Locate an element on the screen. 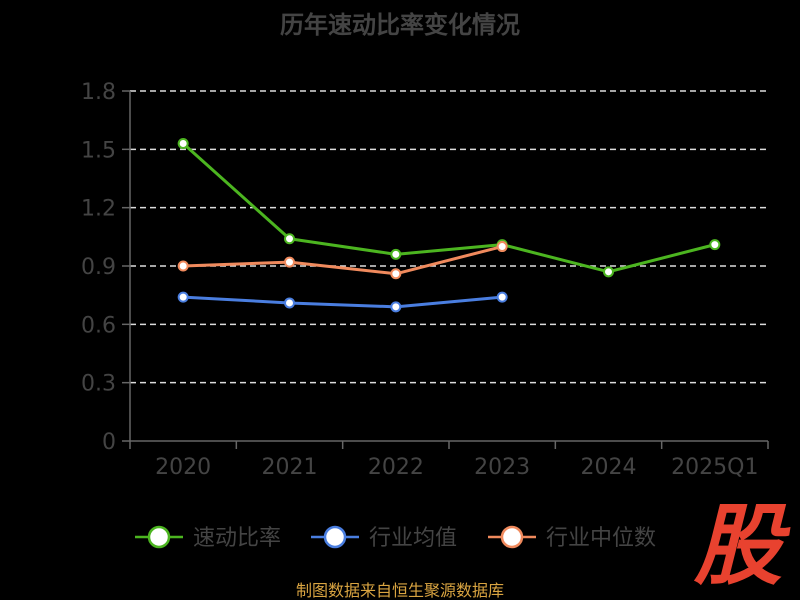  x-tick-labels: 2020 2021 2022 2023 2024 2025Q1 is located at coordinates (449, 460).